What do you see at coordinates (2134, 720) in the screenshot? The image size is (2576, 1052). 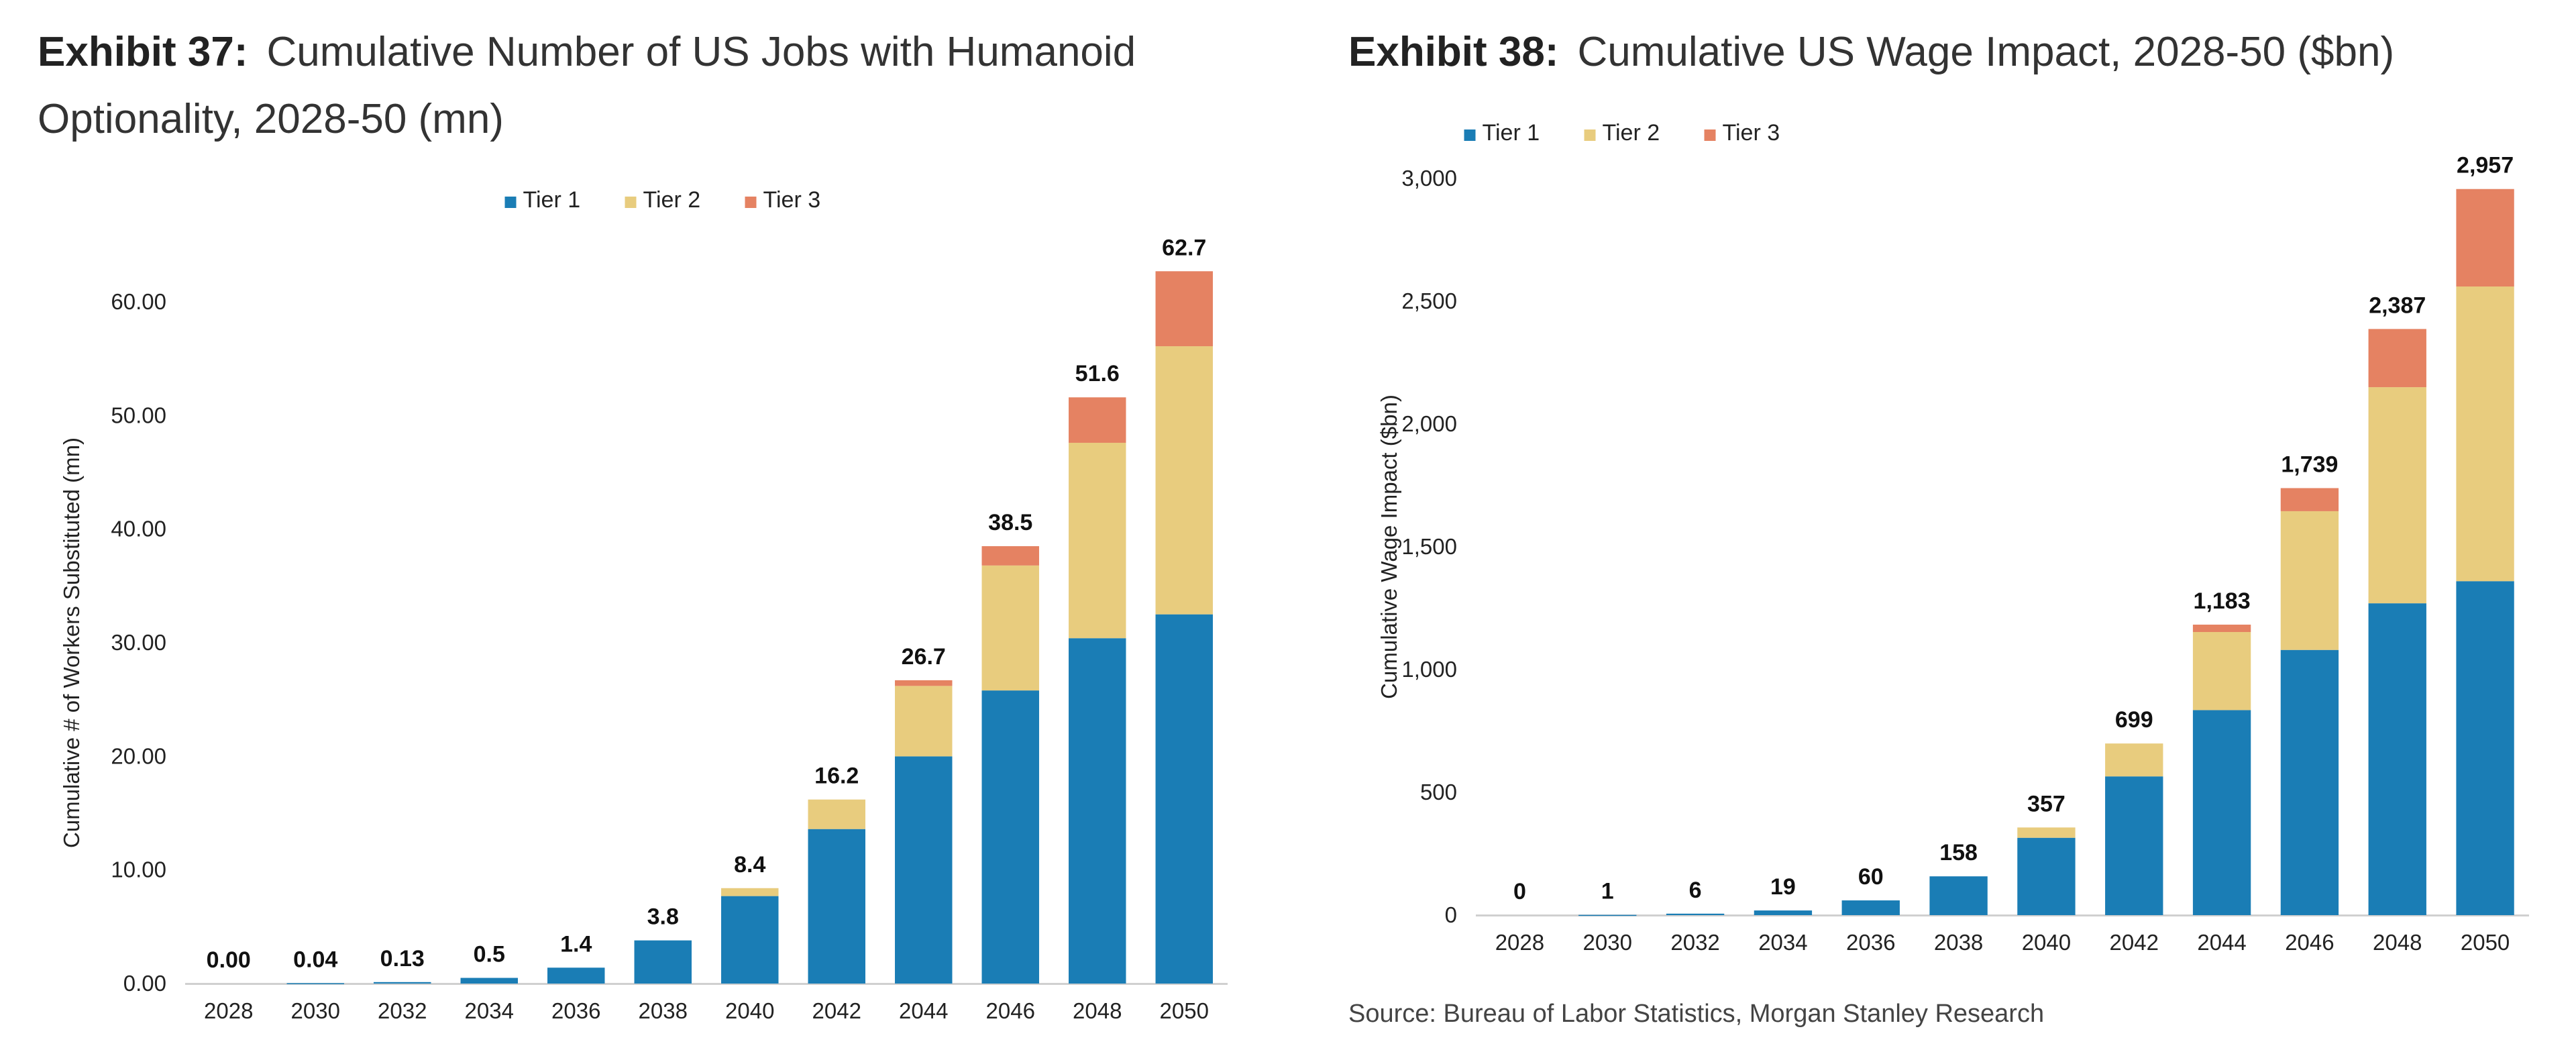 I see `total-label-2042: 699` at bounding box center [2134, 720].